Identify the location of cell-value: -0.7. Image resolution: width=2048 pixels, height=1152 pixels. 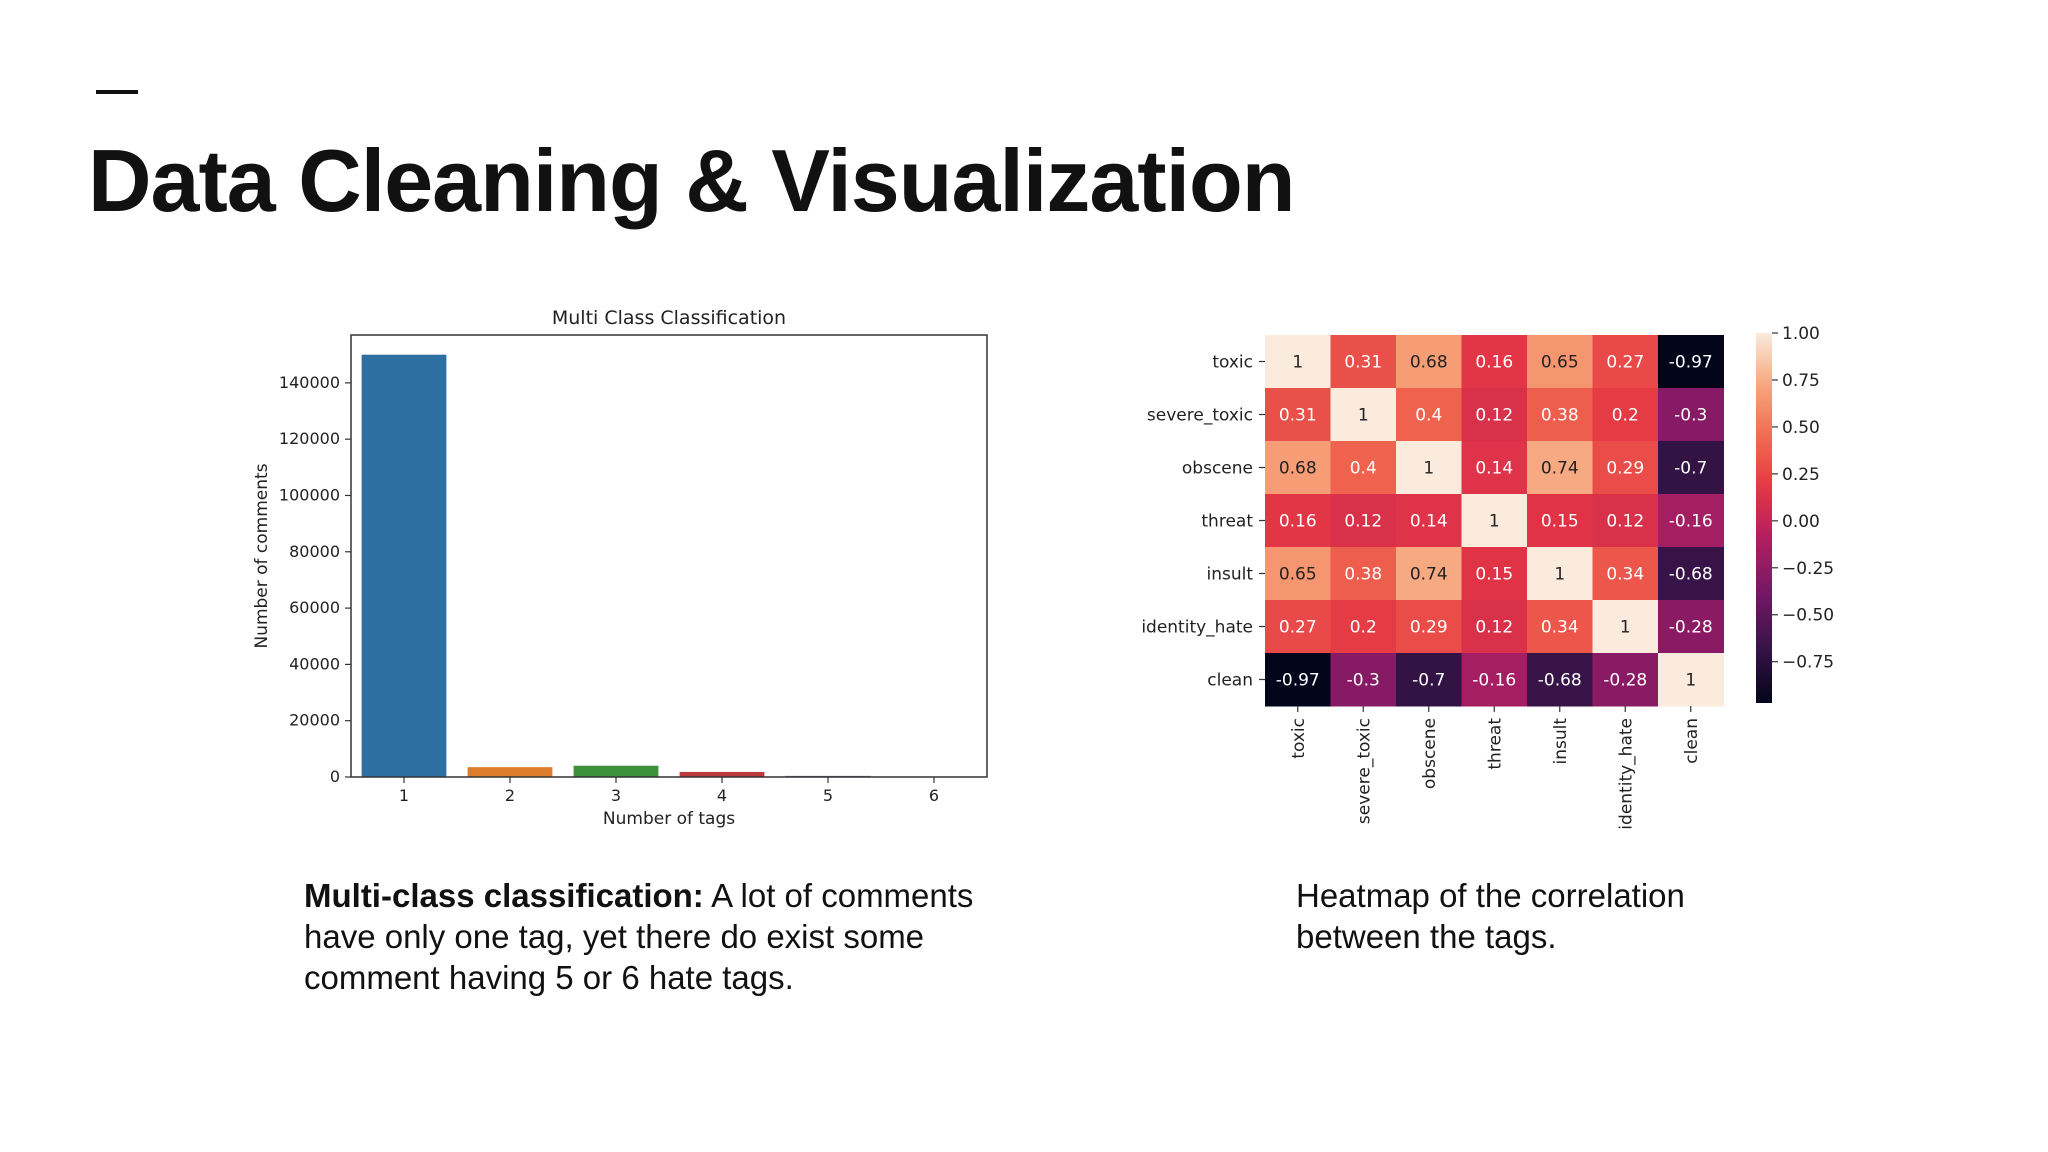
(1428, 681).